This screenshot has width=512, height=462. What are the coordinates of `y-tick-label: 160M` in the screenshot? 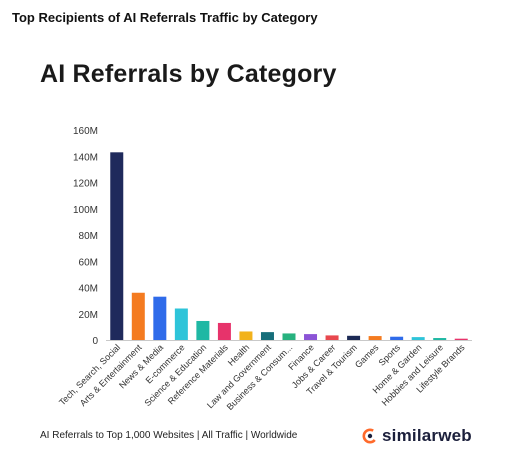 It's located at (85, 131).